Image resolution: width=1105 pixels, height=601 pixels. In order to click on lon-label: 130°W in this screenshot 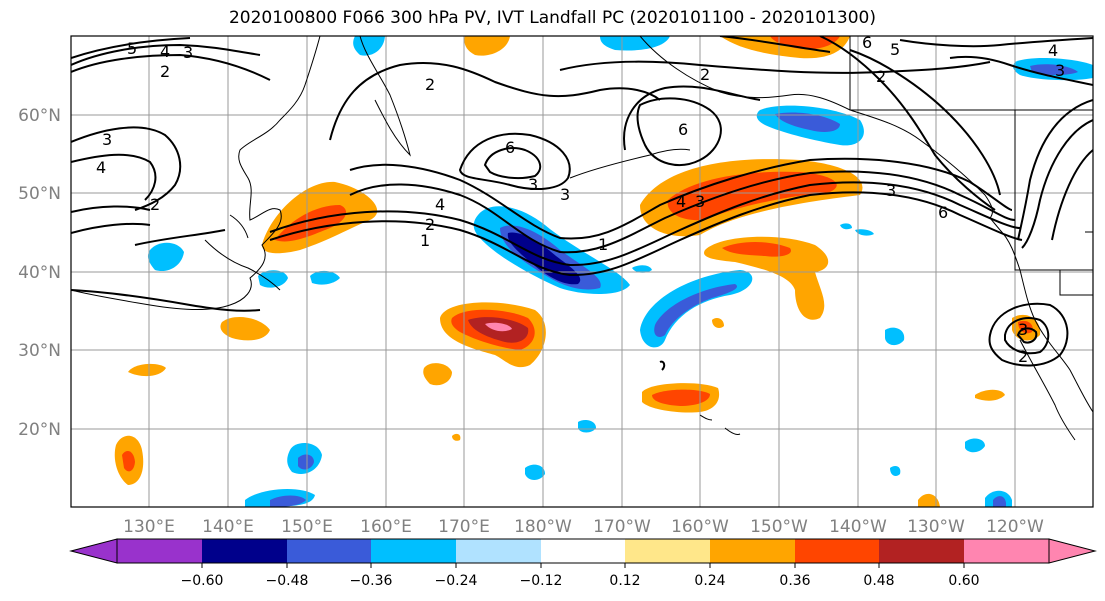, I will do `click(936, 527)`.